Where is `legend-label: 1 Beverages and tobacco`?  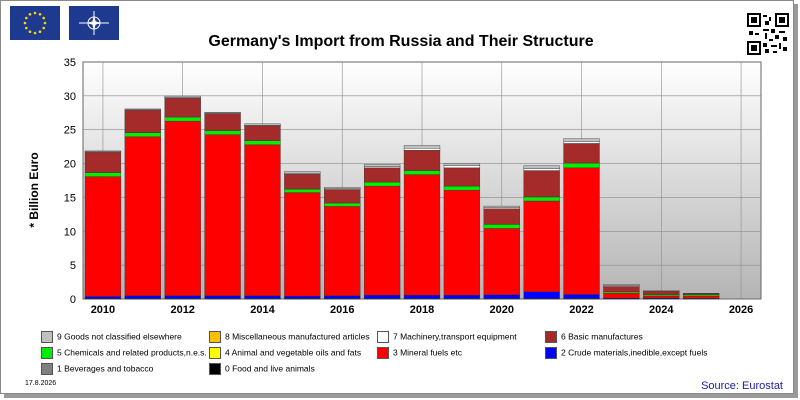
legend-label: 1 Beverages and tobacco is located at coordinates (105, 368).